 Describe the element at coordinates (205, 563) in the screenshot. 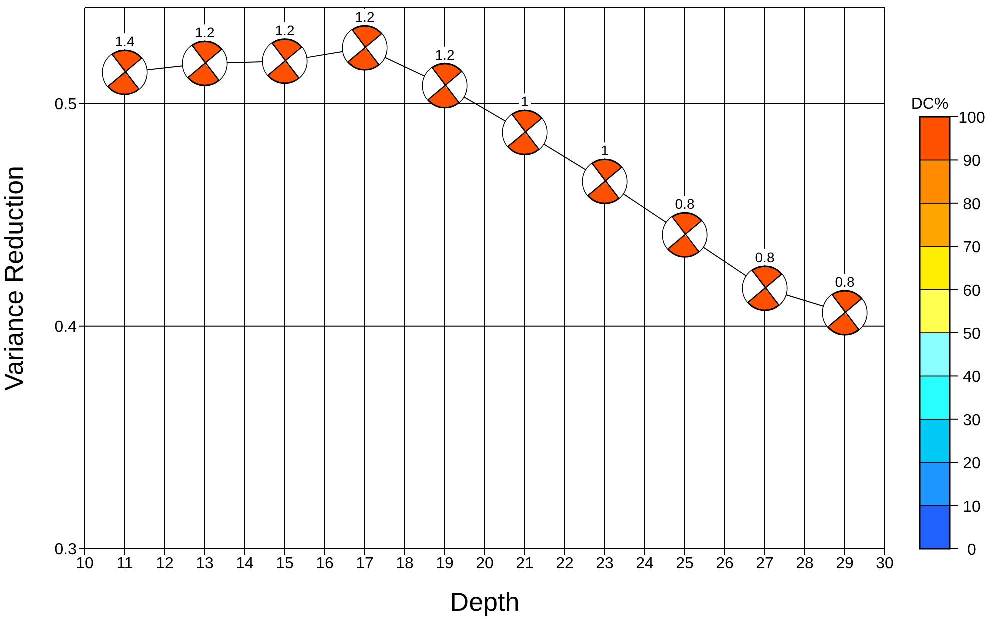

I see `x-tick-label: 13` at that location.